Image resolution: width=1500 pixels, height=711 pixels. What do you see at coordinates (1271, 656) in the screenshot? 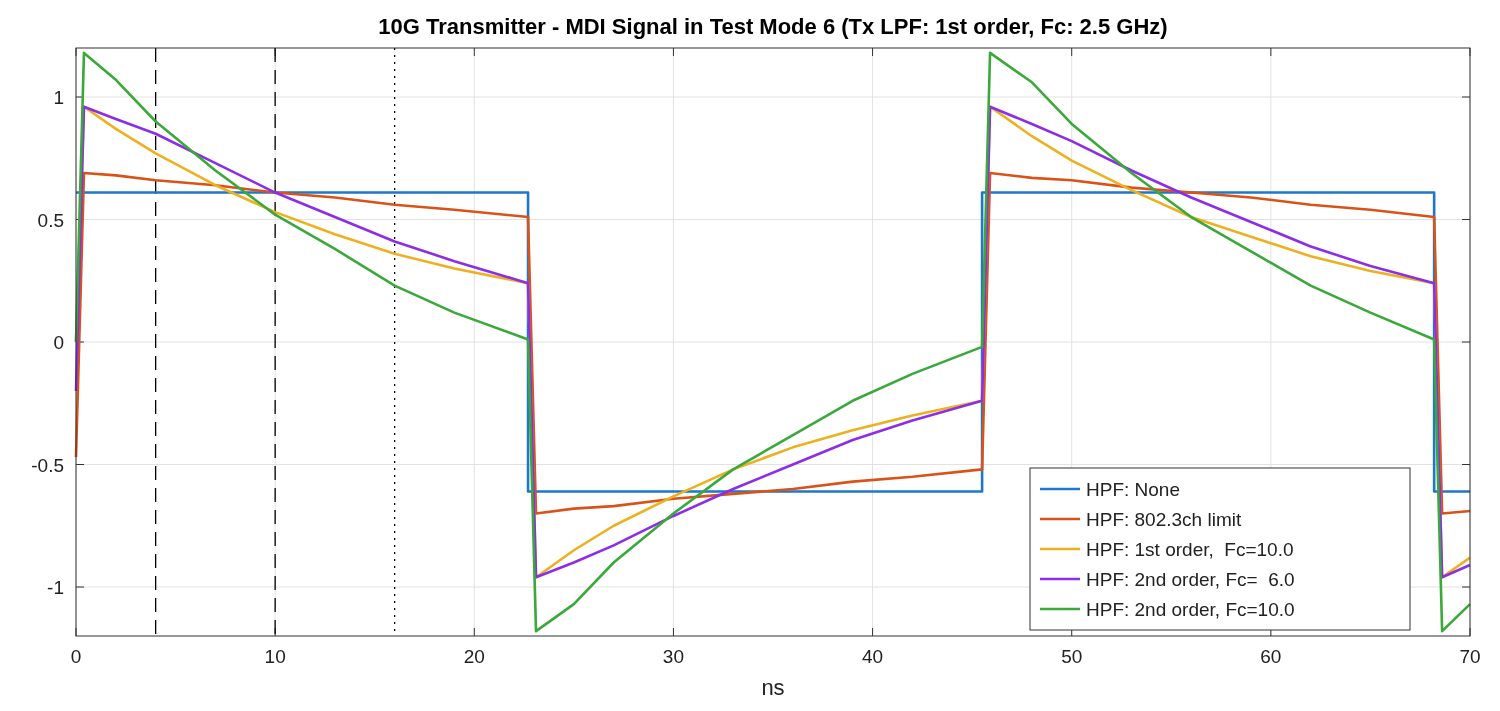
I see `x-tick-label: 60` at bounding box center [1271, 656].